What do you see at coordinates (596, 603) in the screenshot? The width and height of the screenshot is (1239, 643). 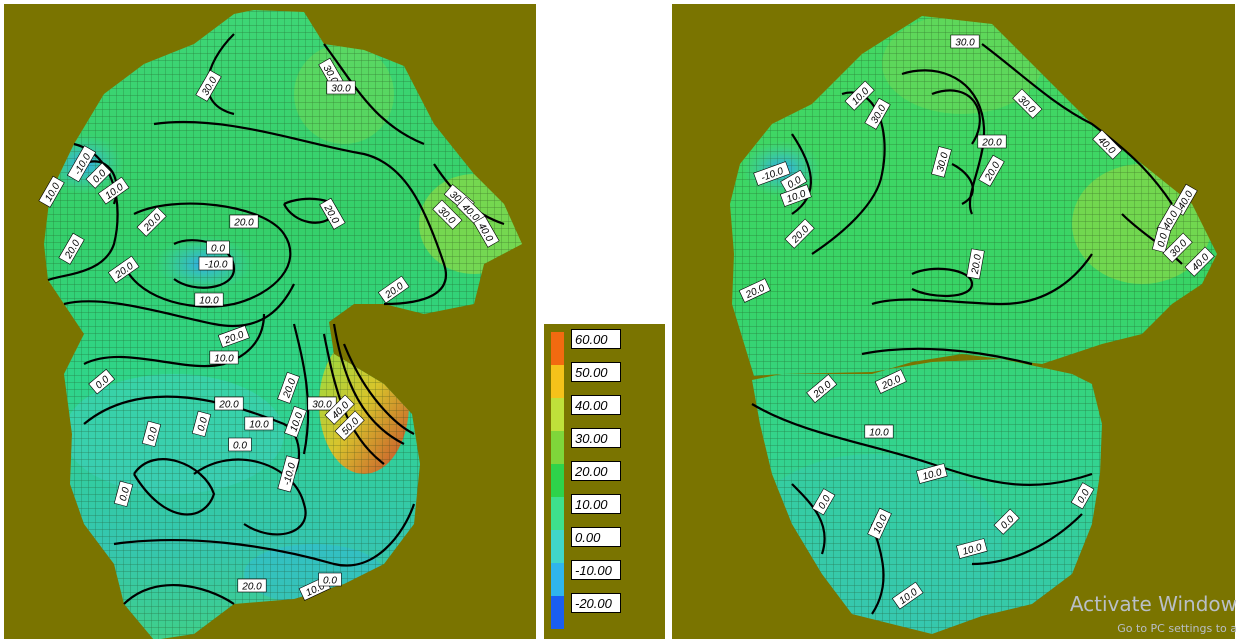 I see `legend-label-neg20: -20.00` at bounding box center [596, 603].